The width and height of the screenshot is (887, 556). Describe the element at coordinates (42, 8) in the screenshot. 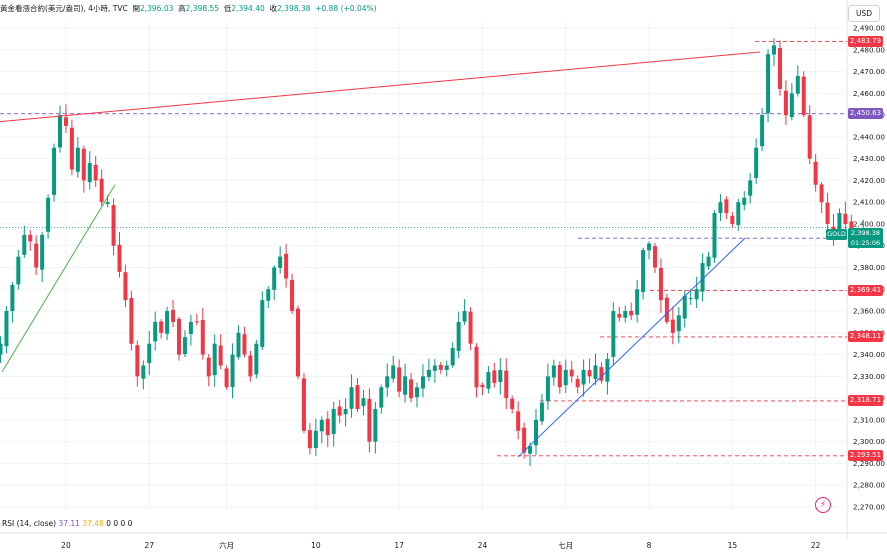

I see `symbol-name: 黃金看漲合約(美元/盎司)` at that location.